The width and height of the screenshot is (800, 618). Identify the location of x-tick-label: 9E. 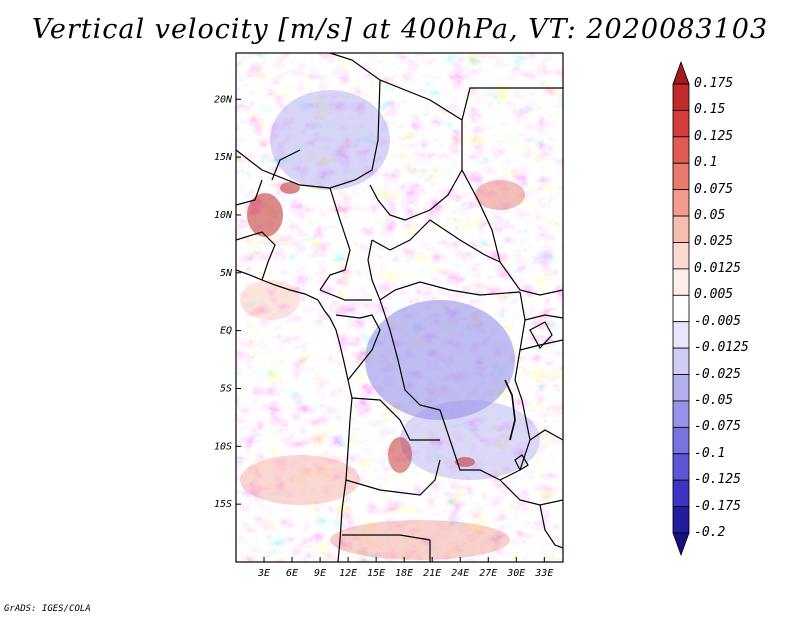
(320, 573).